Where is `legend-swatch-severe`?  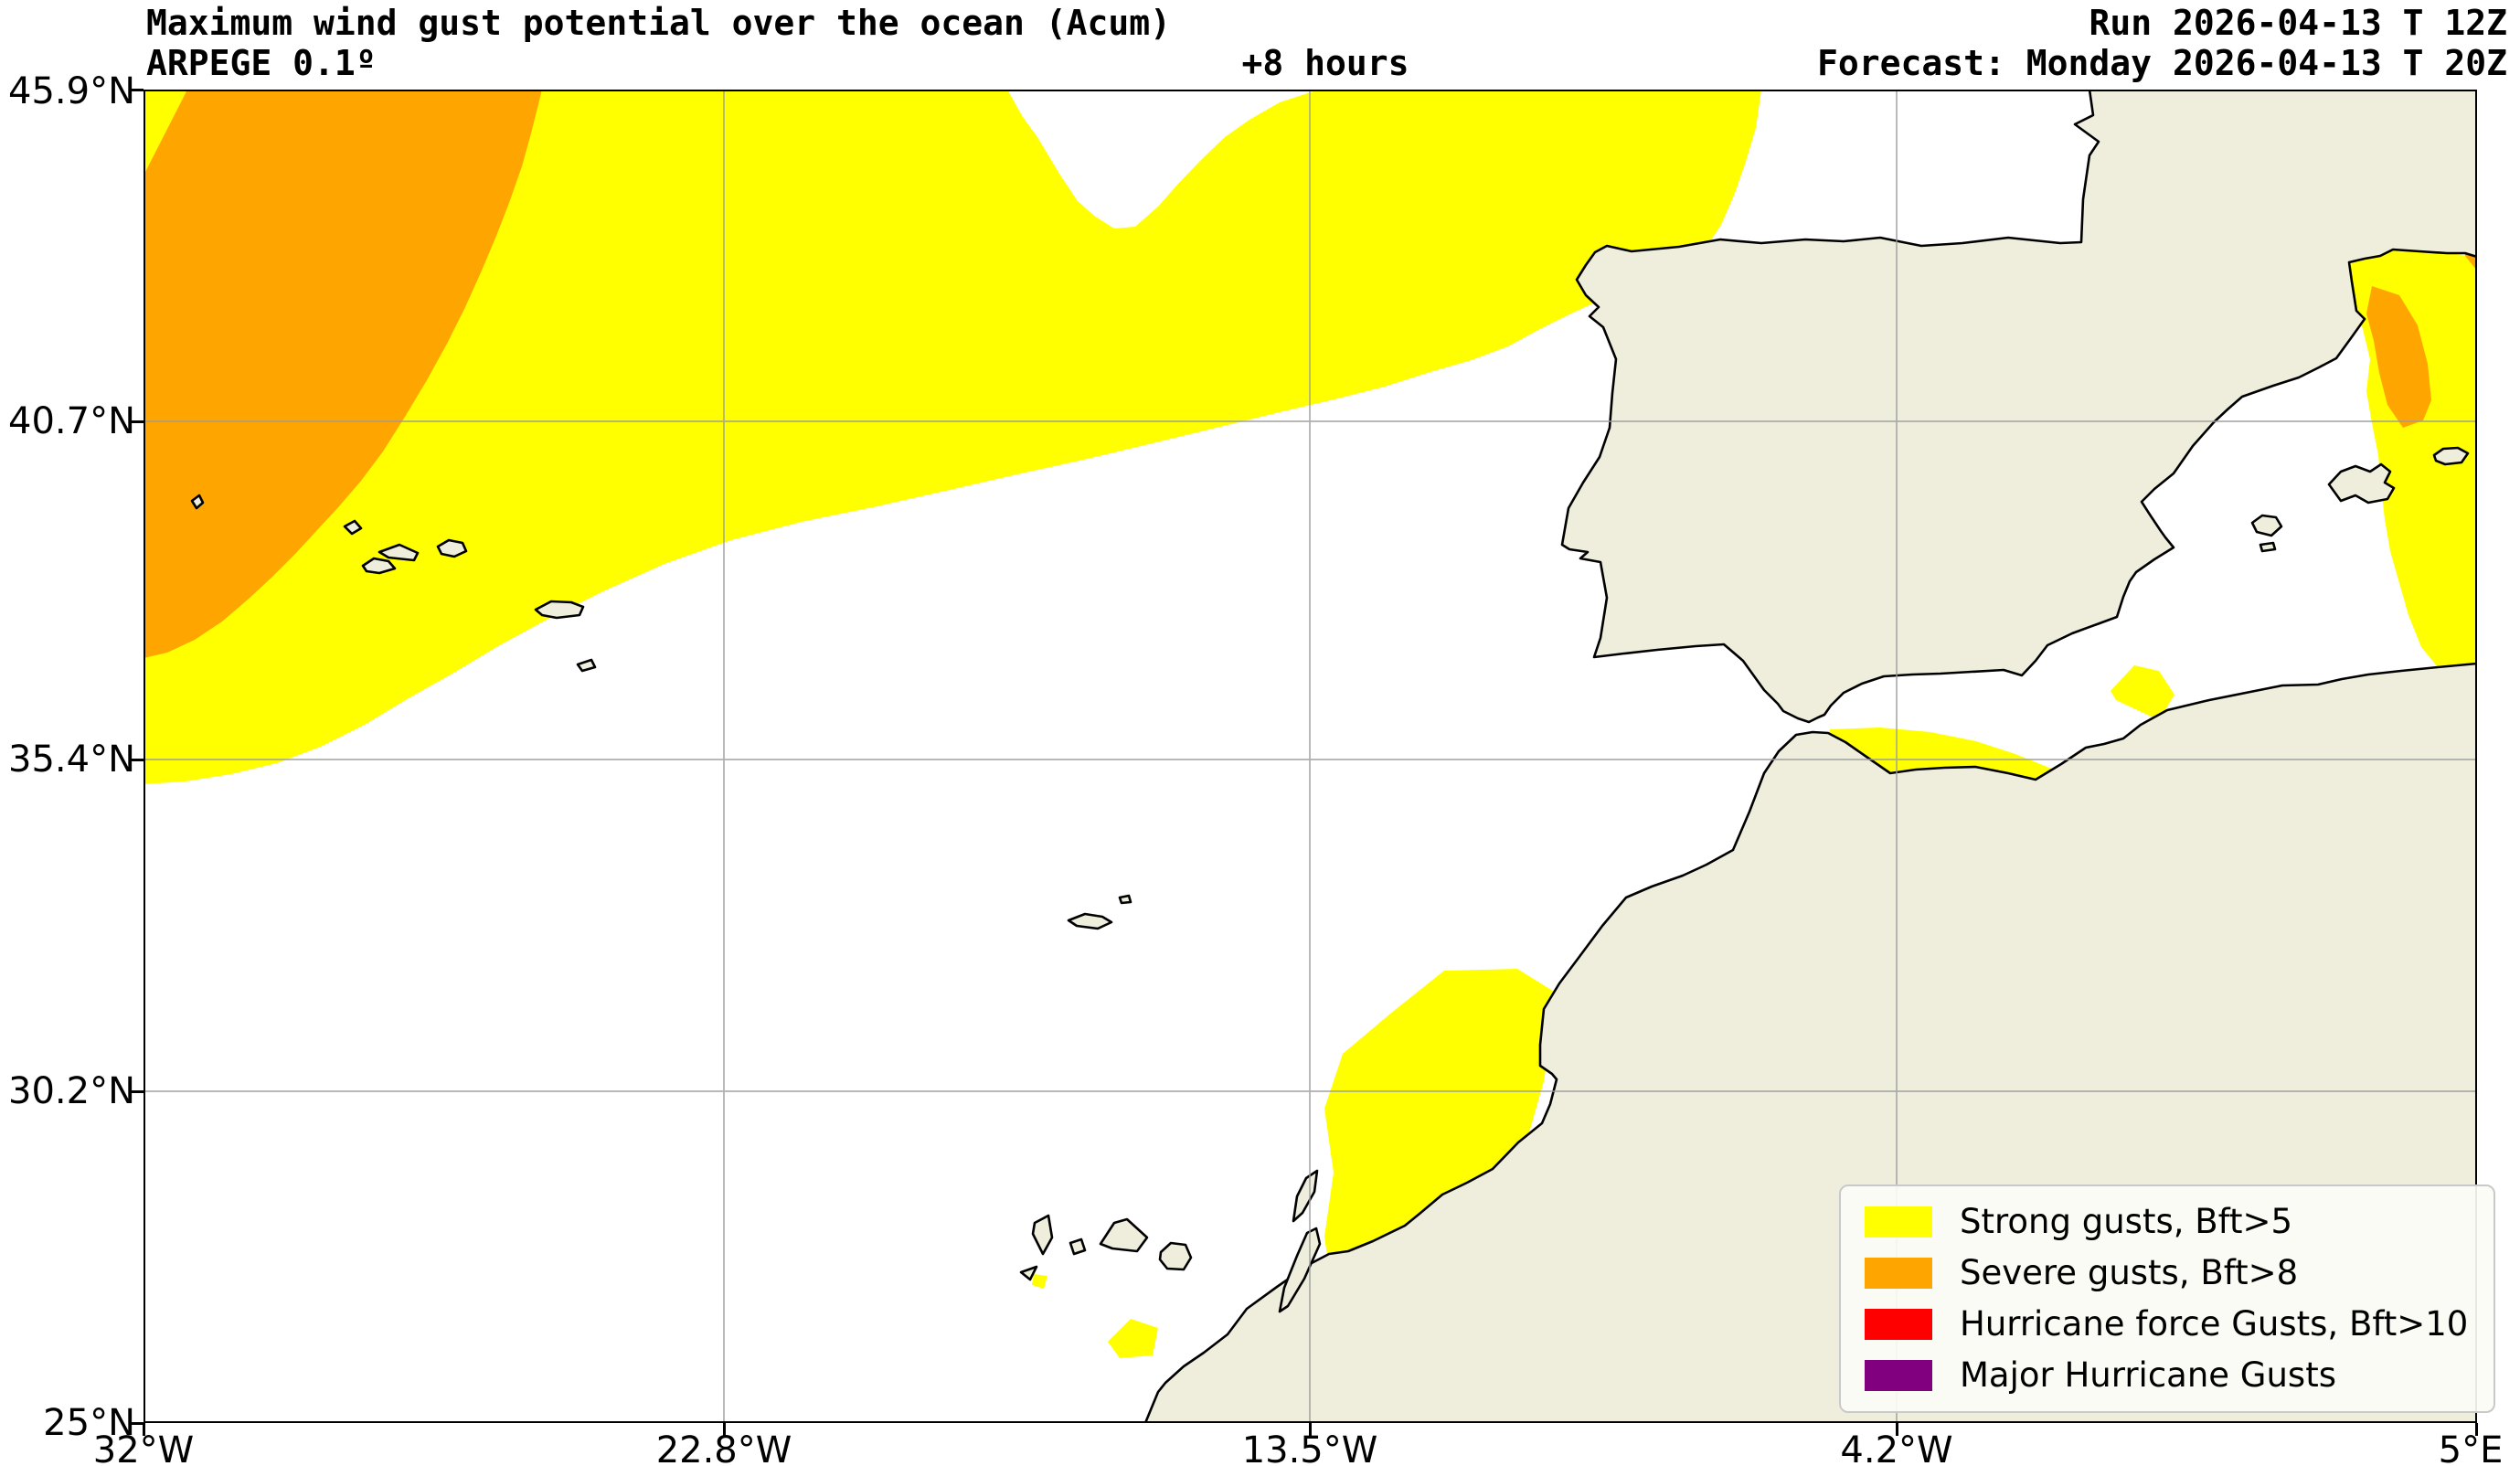 legend-swatch-severe is located at coordinates (1899, 1273).